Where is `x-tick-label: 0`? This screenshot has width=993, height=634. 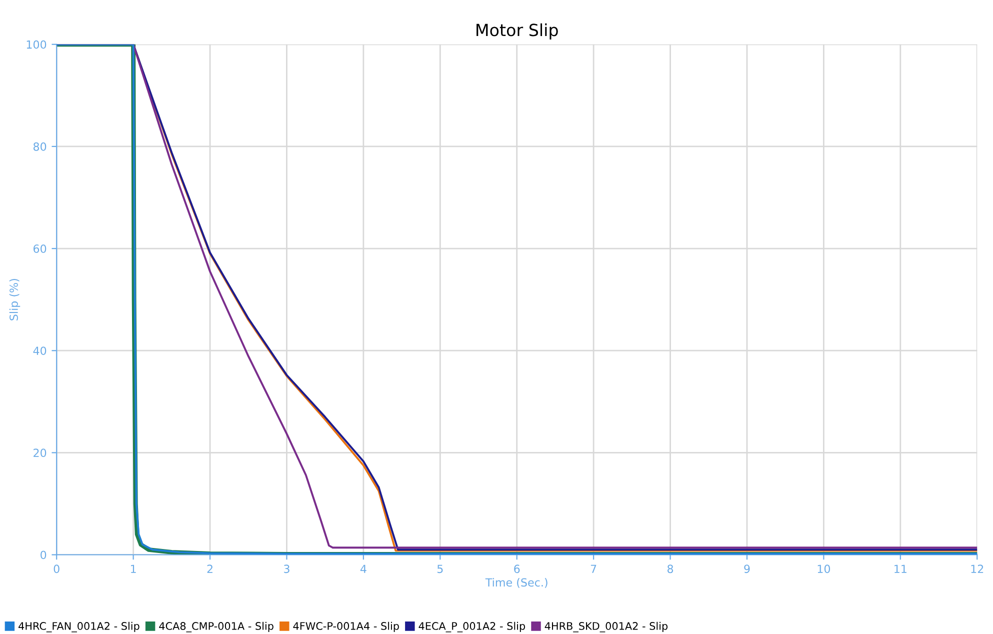 x-tick-label: 0 is located at coordinates (57, 569).